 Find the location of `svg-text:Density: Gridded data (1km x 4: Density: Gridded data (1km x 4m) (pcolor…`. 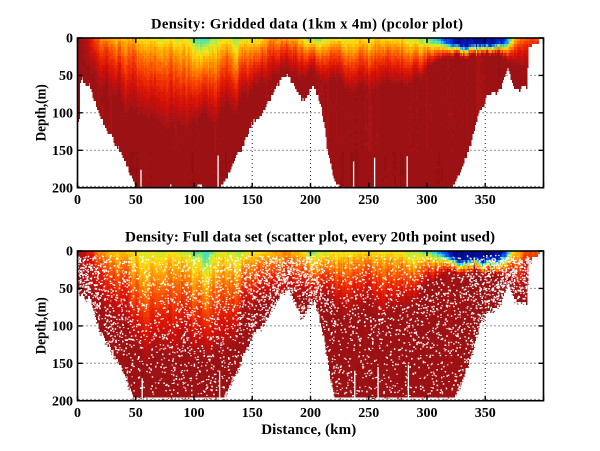

svg-text:Density: Gridded data (1km x 4: Density: Gridded data (1km x 4m) (pcolor… is located at coordinates (307, 25).